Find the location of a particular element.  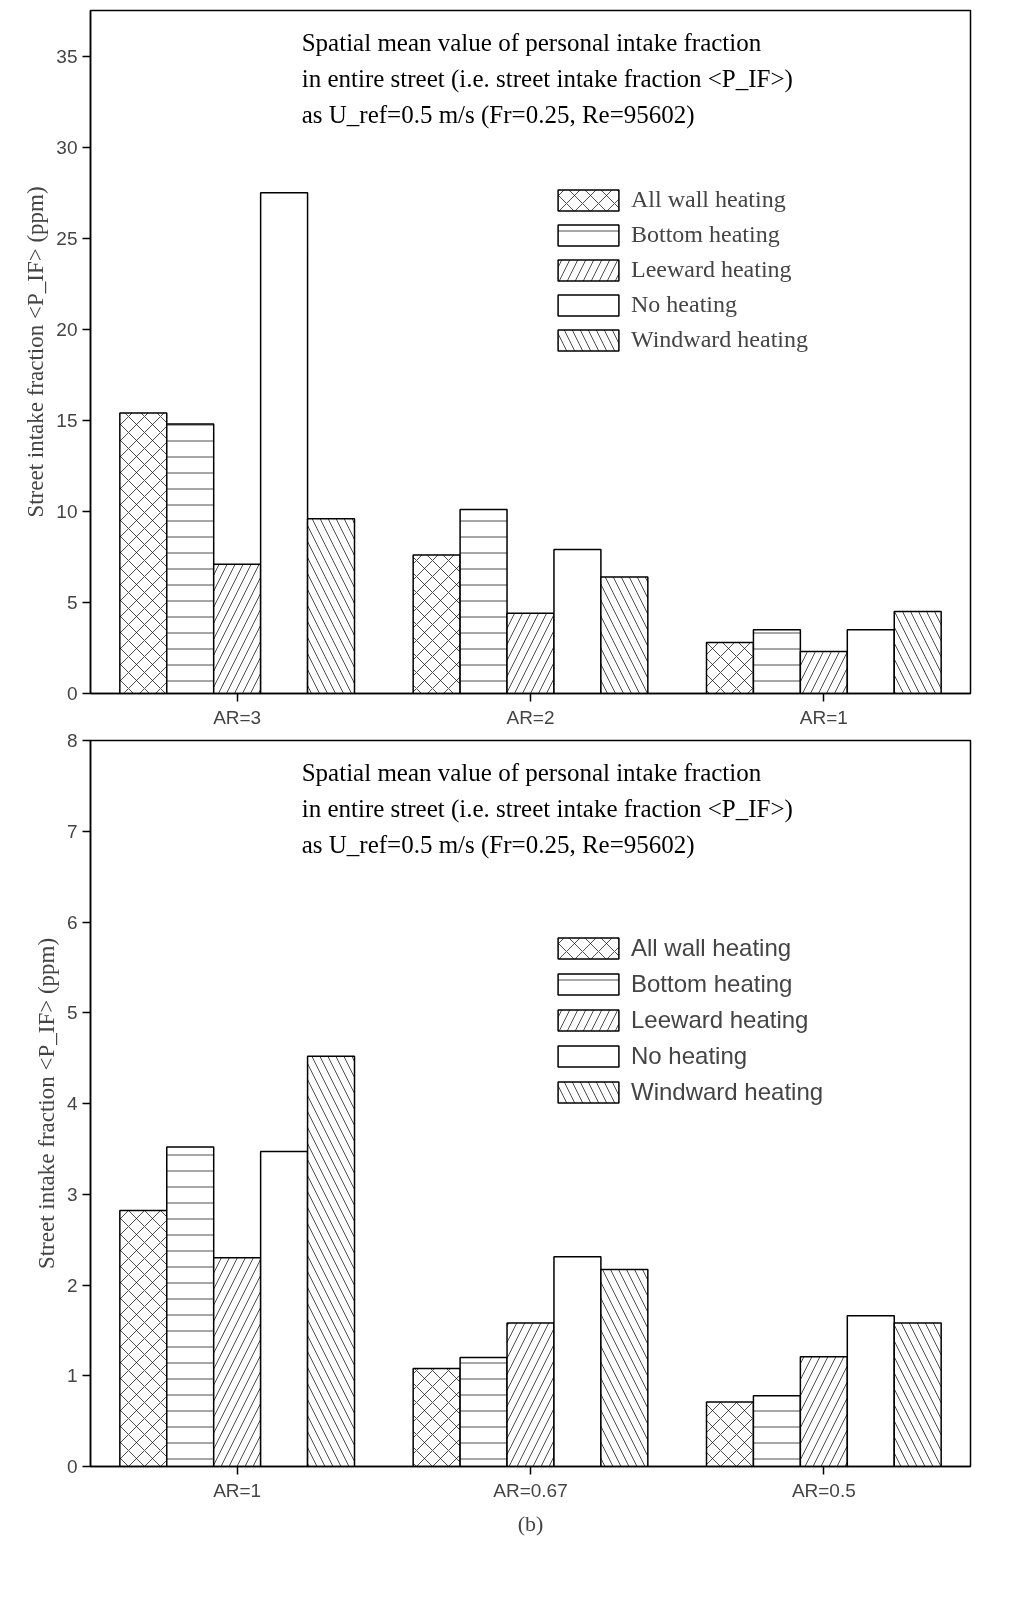

x-tick-label: AR=0.67 is located at coordinates (530, 1490).